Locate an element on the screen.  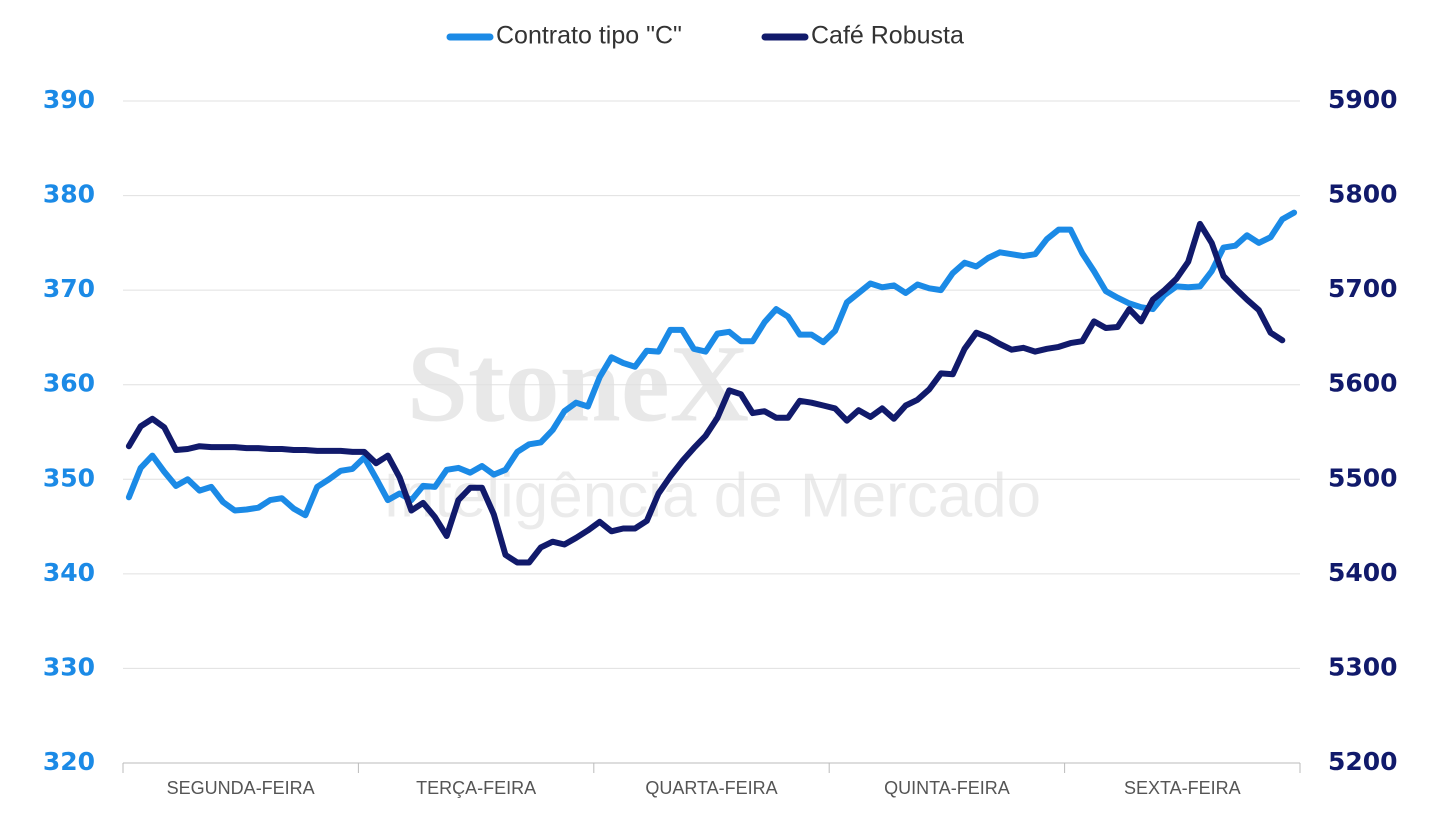
watermark-brand: StoneX is located at coordinates (578, 383).